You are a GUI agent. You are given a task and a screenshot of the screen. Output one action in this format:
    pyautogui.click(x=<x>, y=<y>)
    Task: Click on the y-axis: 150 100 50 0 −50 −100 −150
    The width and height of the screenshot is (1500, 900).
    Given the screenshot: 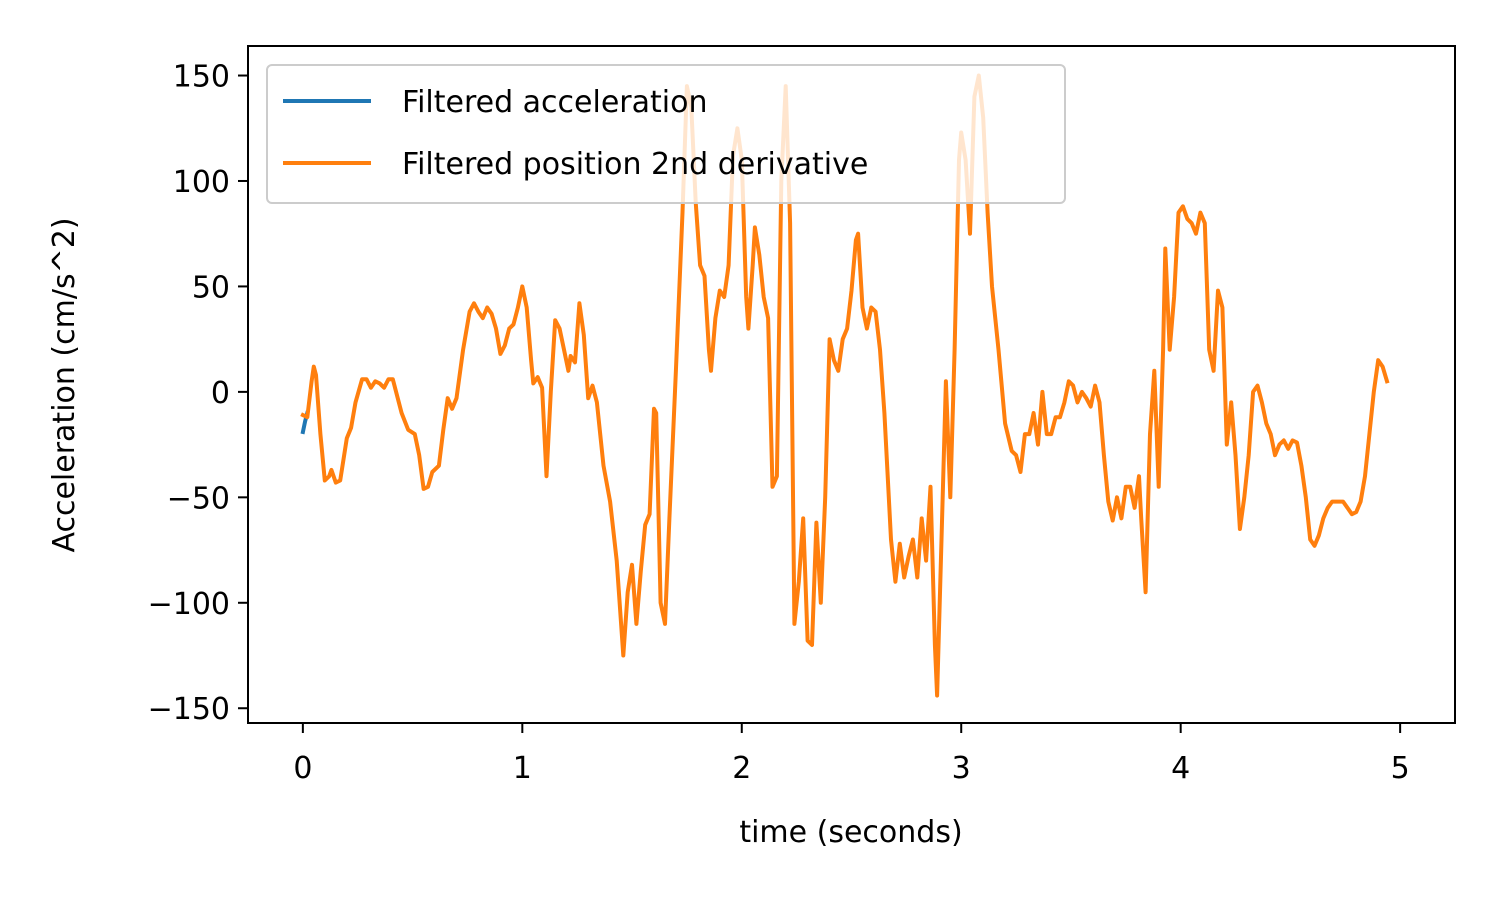 What is the action you would take?
    pyautogui.click(x=198, y=393)
    